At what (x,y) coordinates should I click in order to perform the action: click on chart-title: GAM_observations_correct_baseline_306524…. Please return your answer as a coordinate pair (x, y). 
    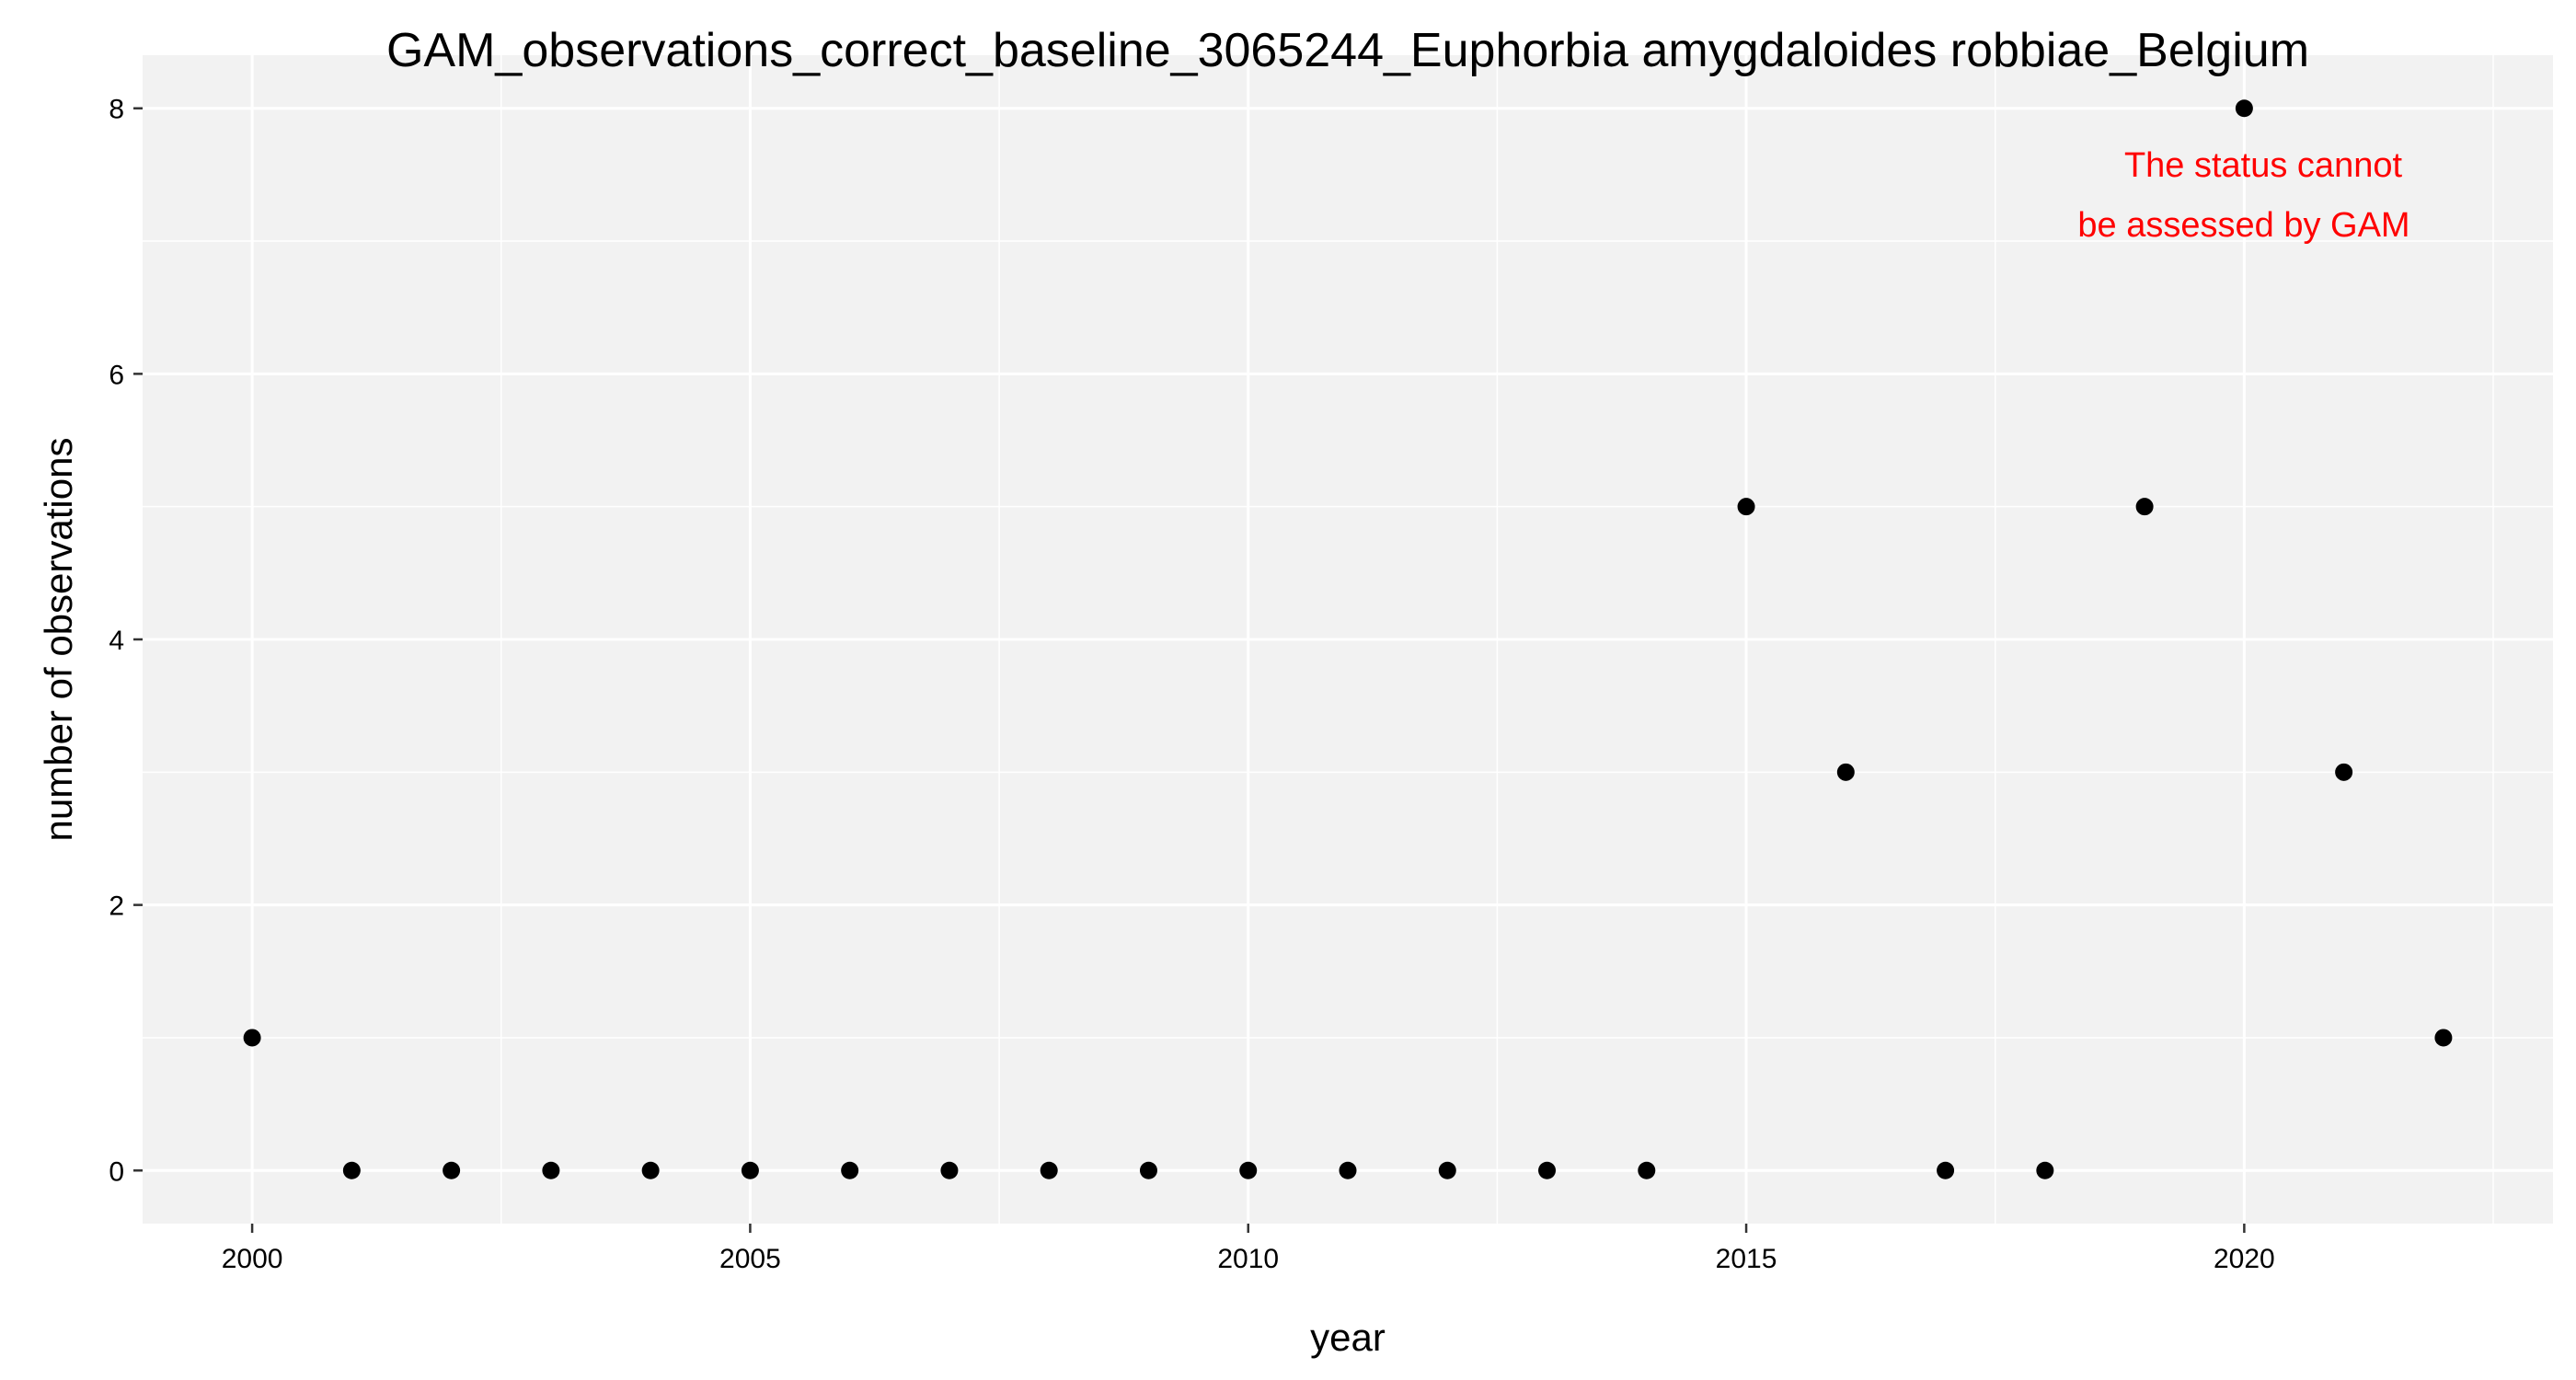
    Looking at the image, I should click on (1347, 50).